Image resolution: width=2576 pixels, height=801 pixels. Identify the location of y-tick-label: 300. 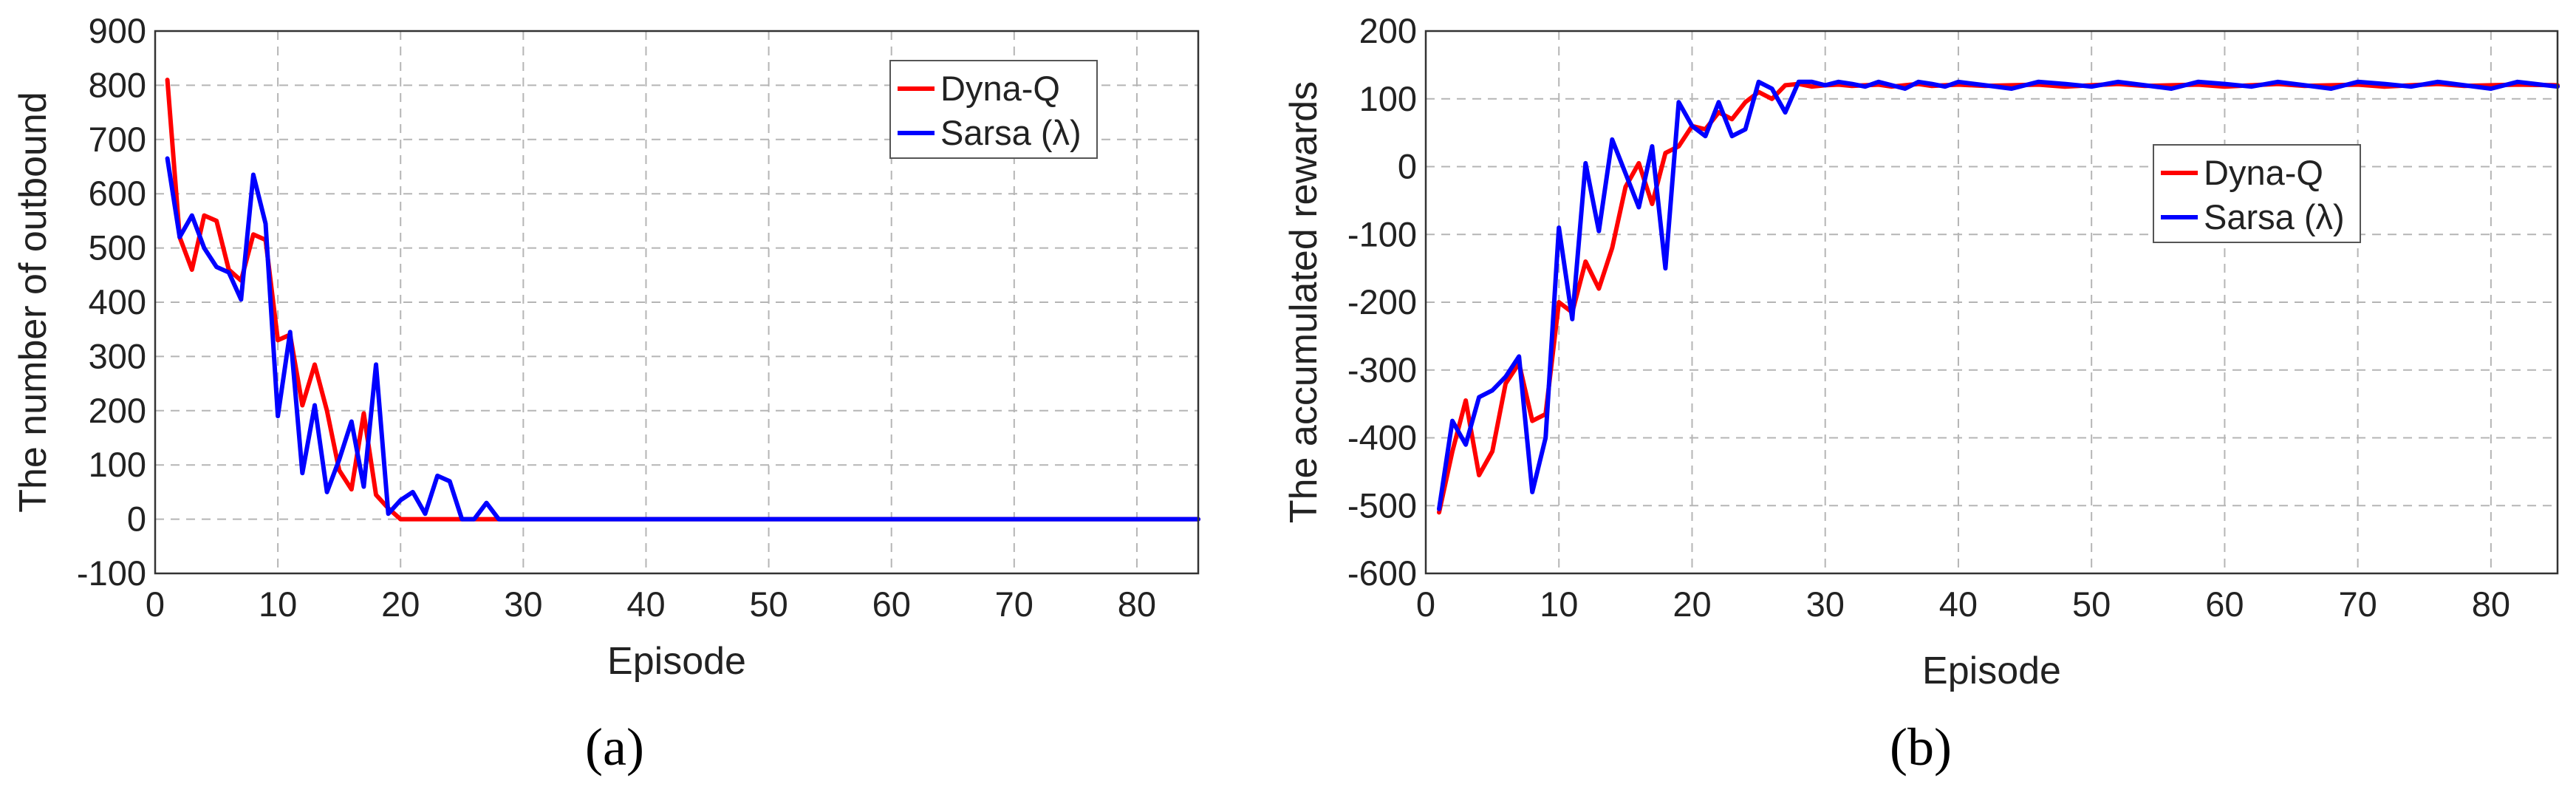
(117, 355).